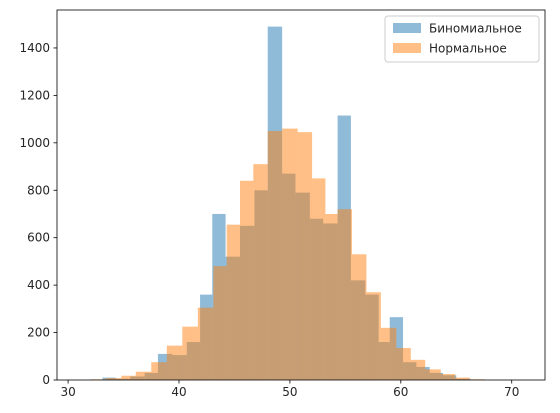 This screenshot has height=413, width=560. What do you see at coordinates (38, 333) in the screenshot?
I see `y-tick-label: 200` at bounding box center [38, 333].